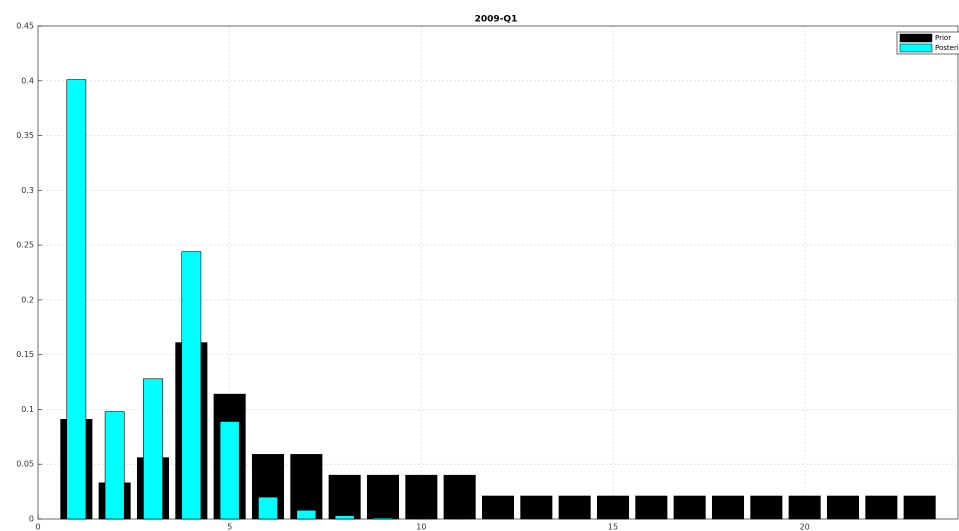 This screenshot has height=531, width=959. Describe the element at coordinates (25, 354) in the screenshot. I see `y-tick-label: 0.15` at that location.